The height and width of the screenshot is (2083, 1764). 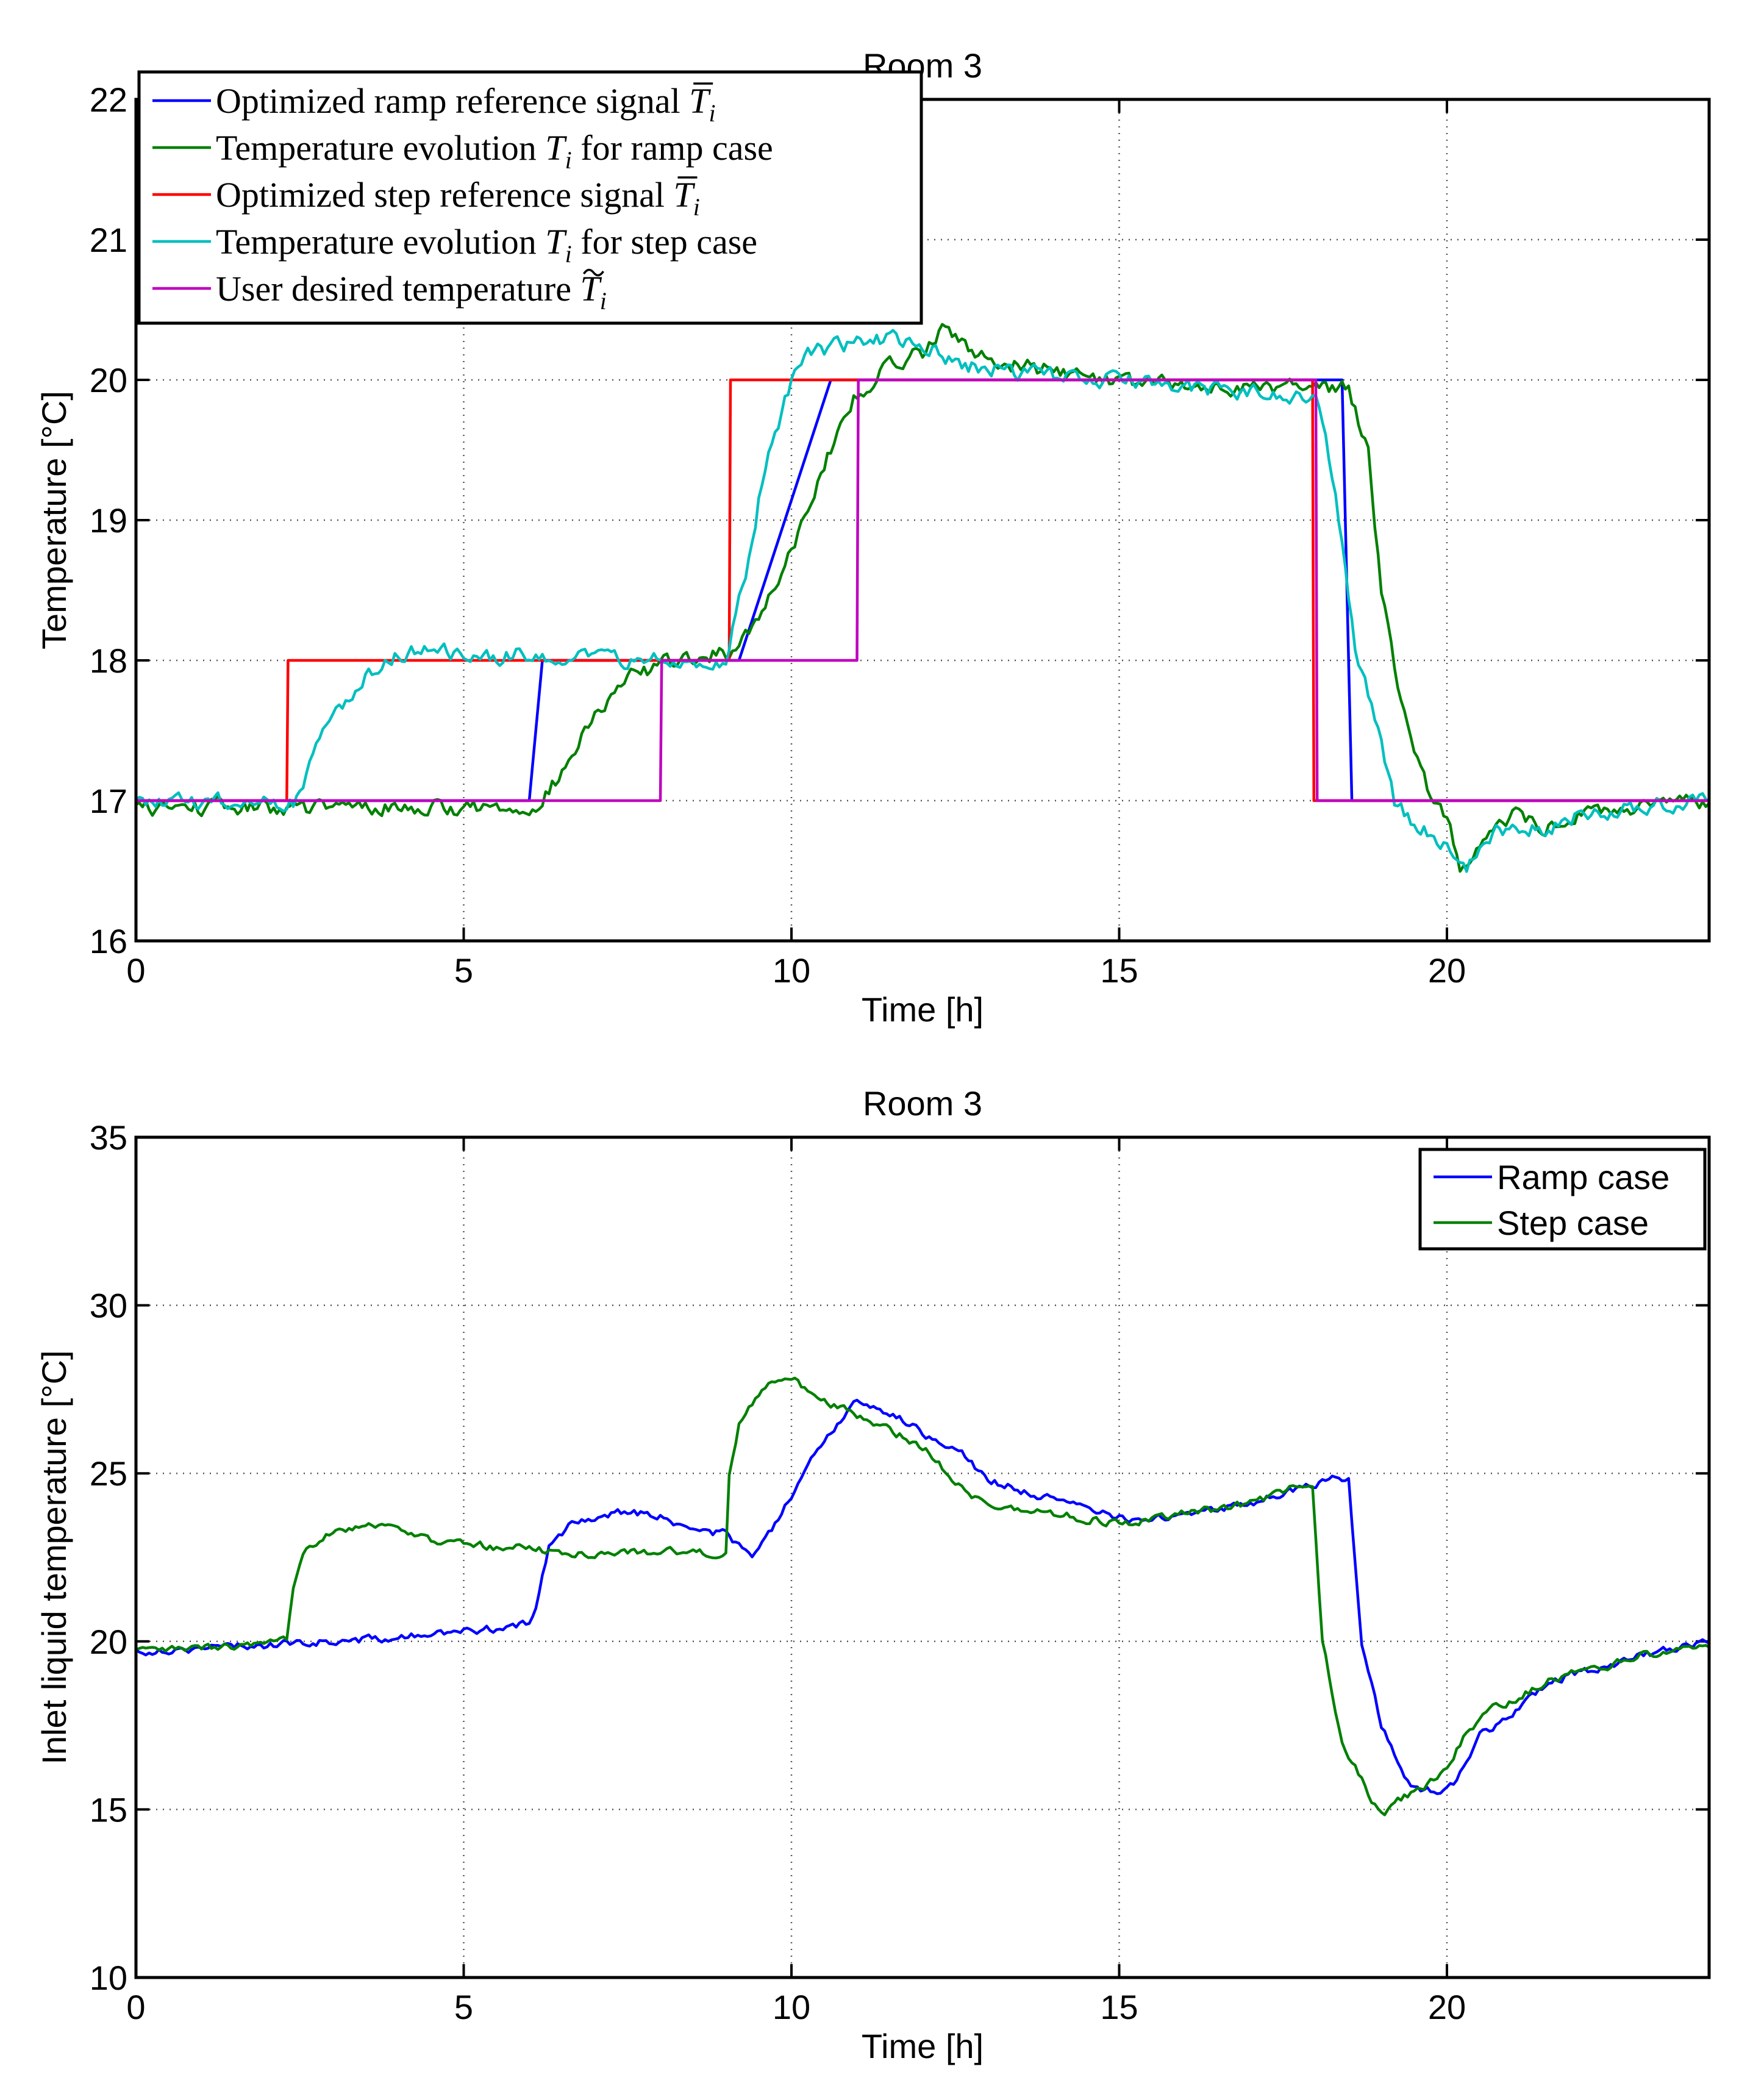 I want to click on accent-tilde, so click(x=593, y=272).